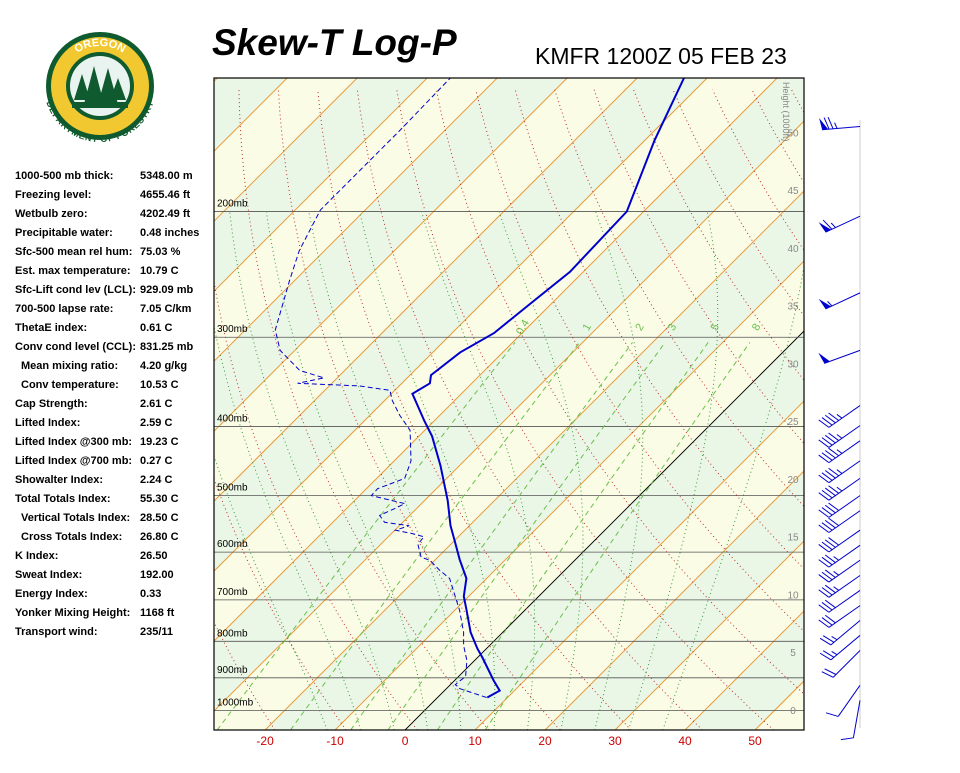 The width and height of the screenshot is (960, 773). I want to click on stat-label: Precipitable water:, so click(64, 233).